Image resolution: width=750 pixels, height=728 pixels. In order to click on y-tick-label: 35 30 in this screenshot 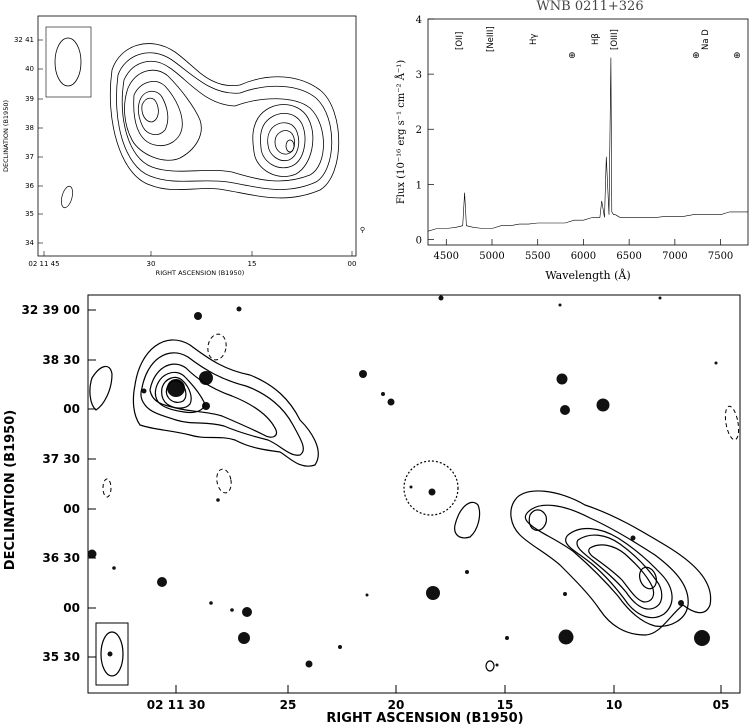, I will do `click(61, 657)`.